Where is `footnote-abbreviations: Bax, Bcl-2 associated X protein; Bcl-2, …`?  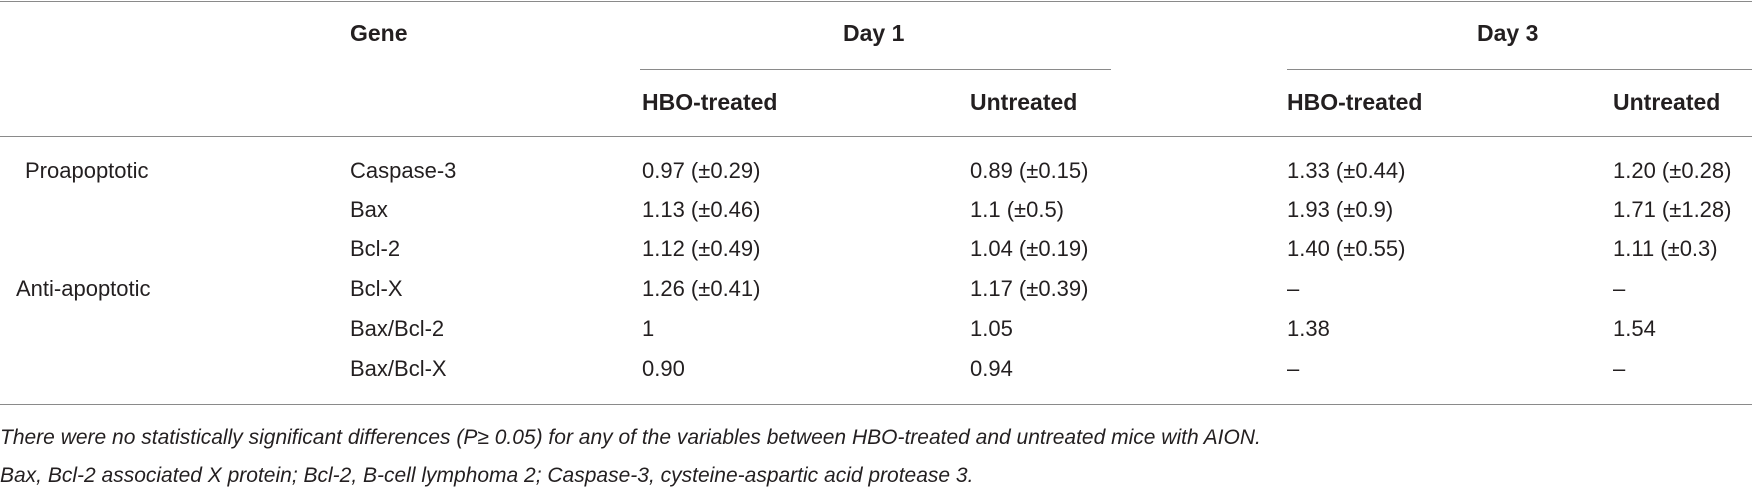
footnote-abbreviations: Bax, Bcl-2 associated X protein; Bcl-2, … is located at coordinates (487, 475).